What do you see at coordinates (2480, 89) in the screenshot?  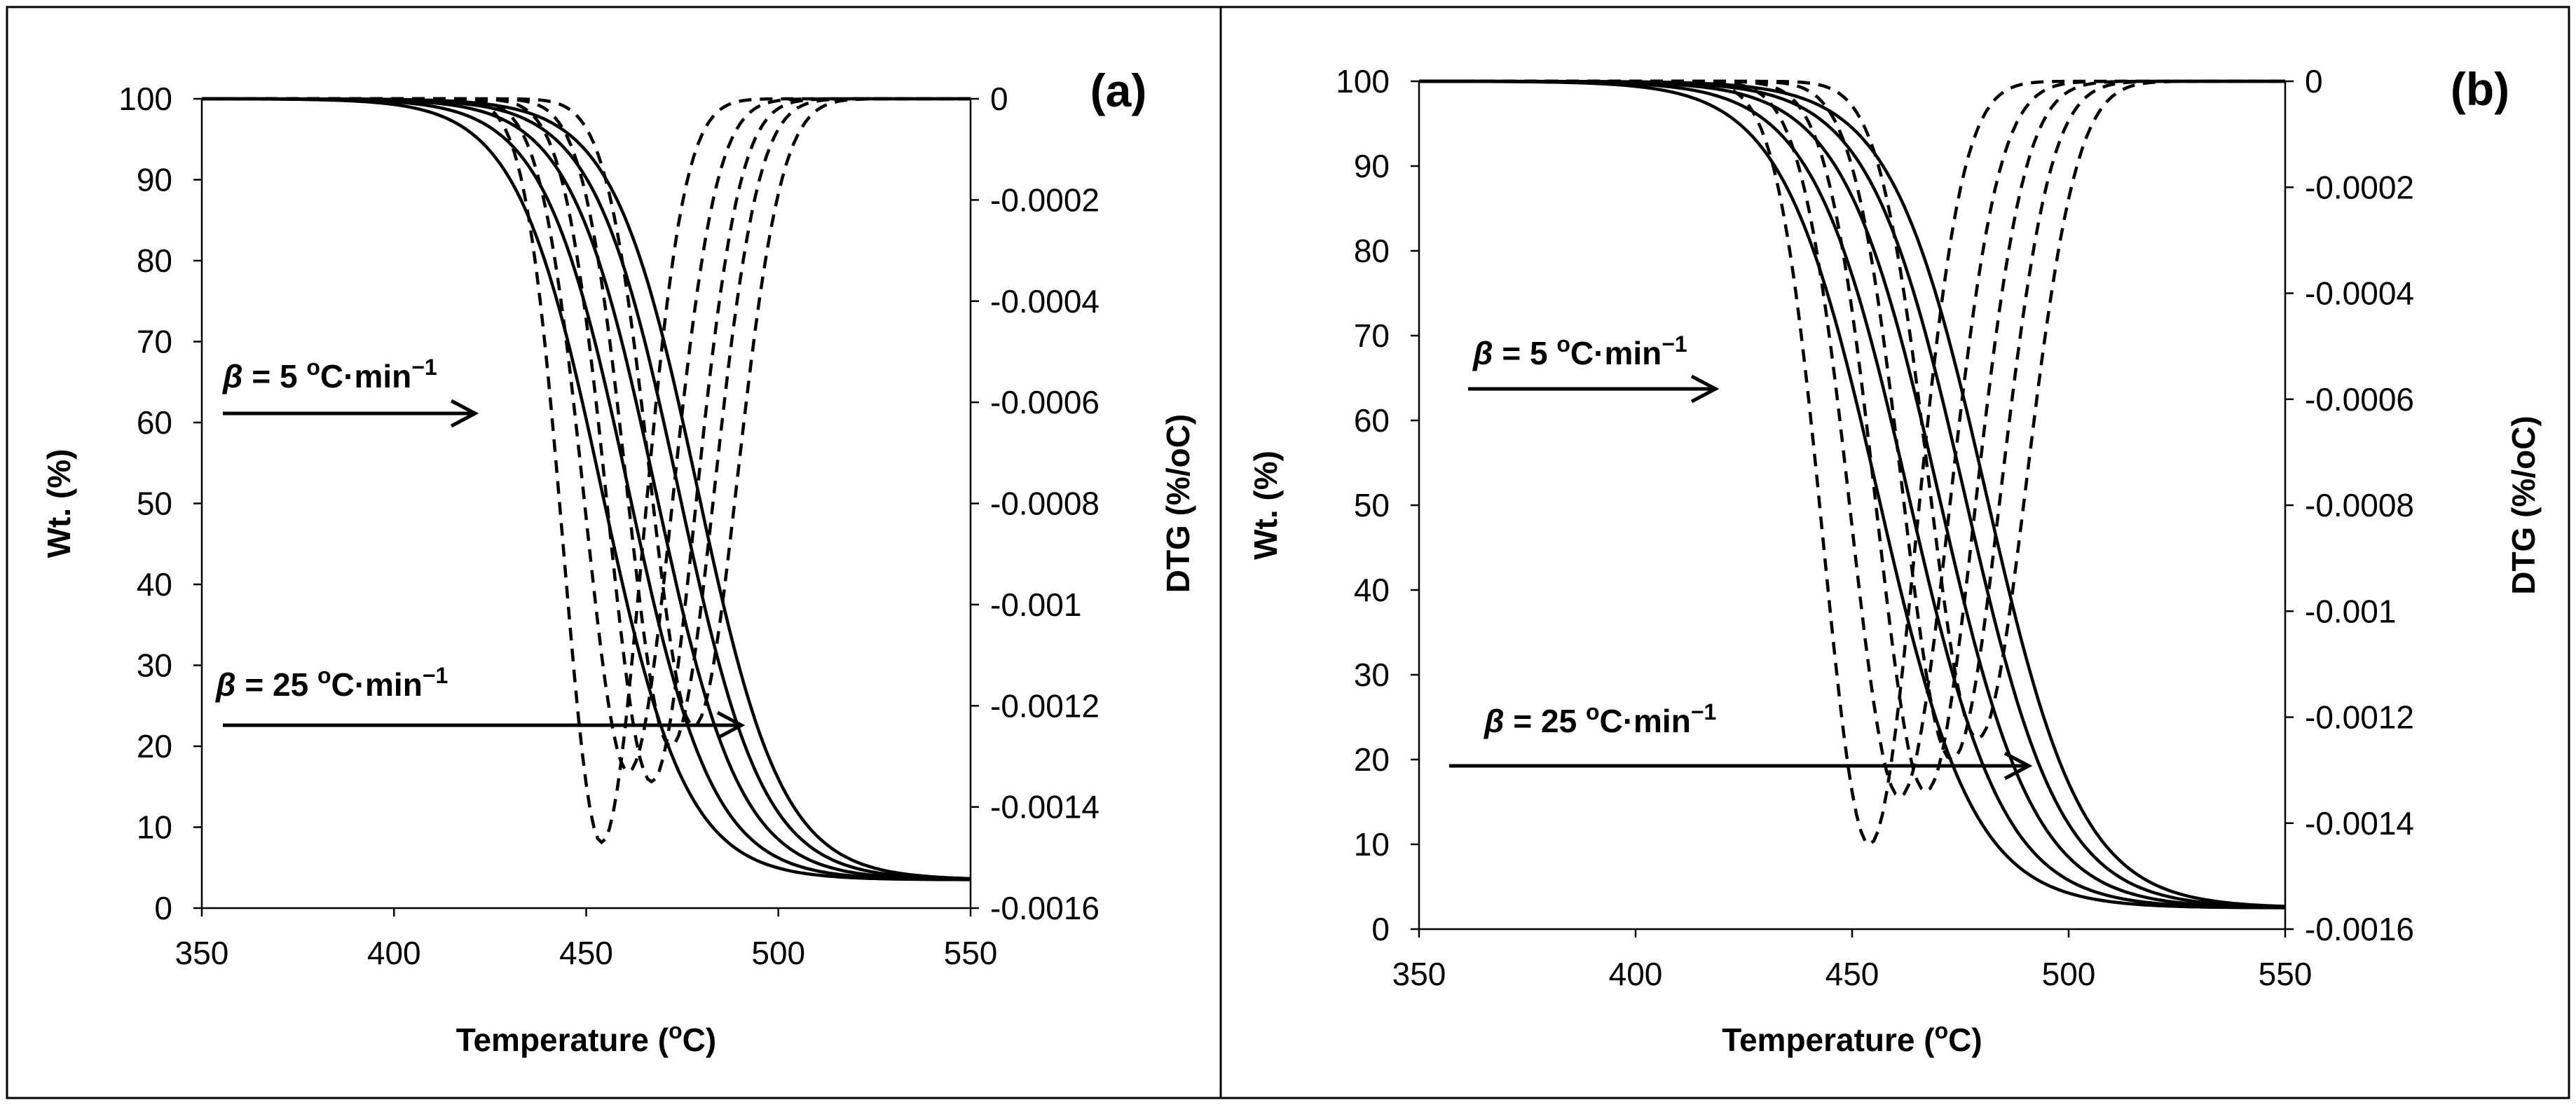 I see `panel-label: (b)` at bounding box center [2480, 89].